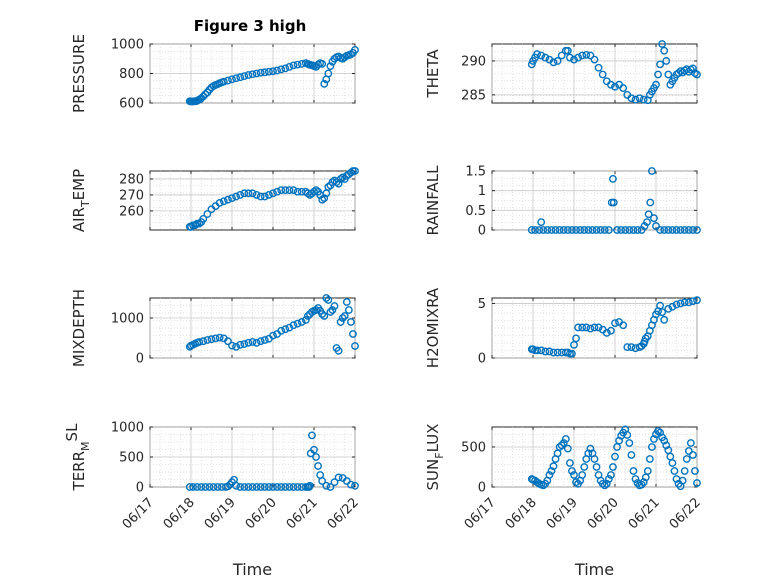 This screenshot has width=778, height=583. What do you see at coordinates (473, 61) in the screenshot?
I see `y-tick-label: 290` at bounding box center [473, 61].